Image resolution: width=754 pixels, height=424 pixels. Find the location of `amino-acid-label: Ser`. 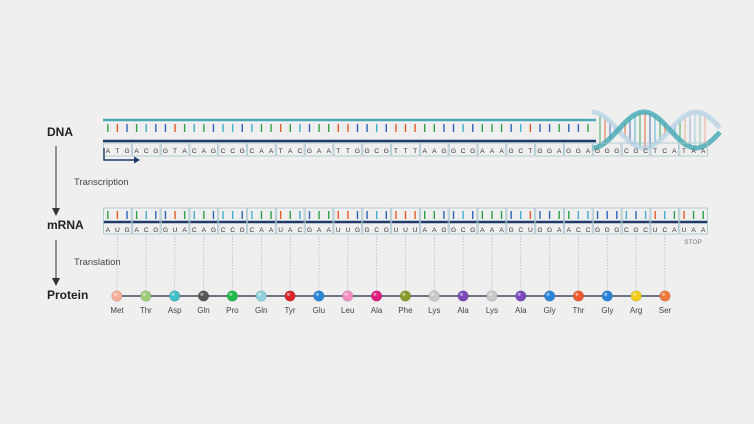

amino-acid-label: Ser is located at coordinates (665, 310).